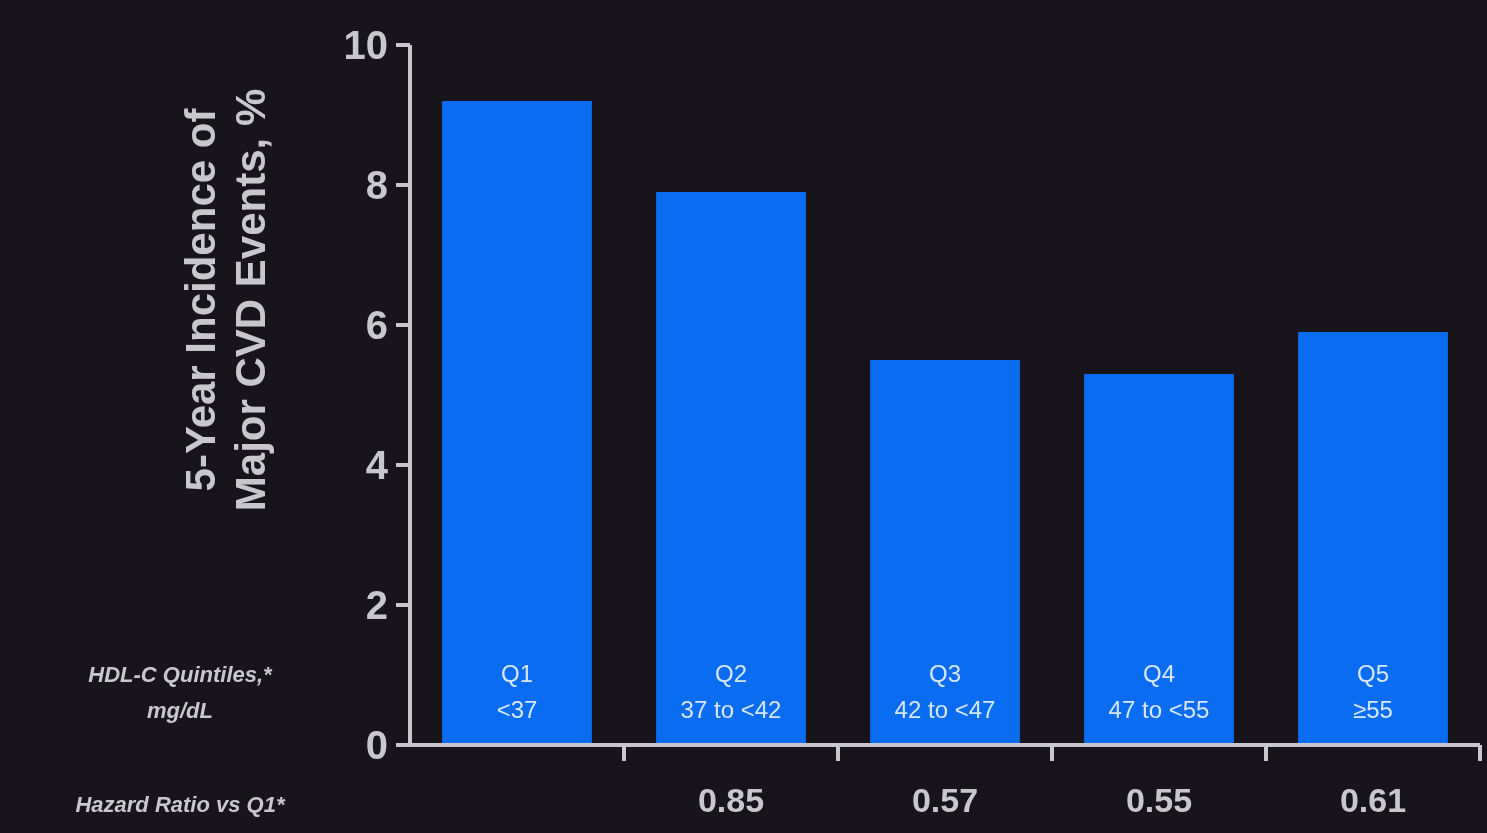 This screenshot has height=833, width=1487. Describe the element at coordinates (365, 45) in the screenshot. I see `y-tick-label: 10` at that location.